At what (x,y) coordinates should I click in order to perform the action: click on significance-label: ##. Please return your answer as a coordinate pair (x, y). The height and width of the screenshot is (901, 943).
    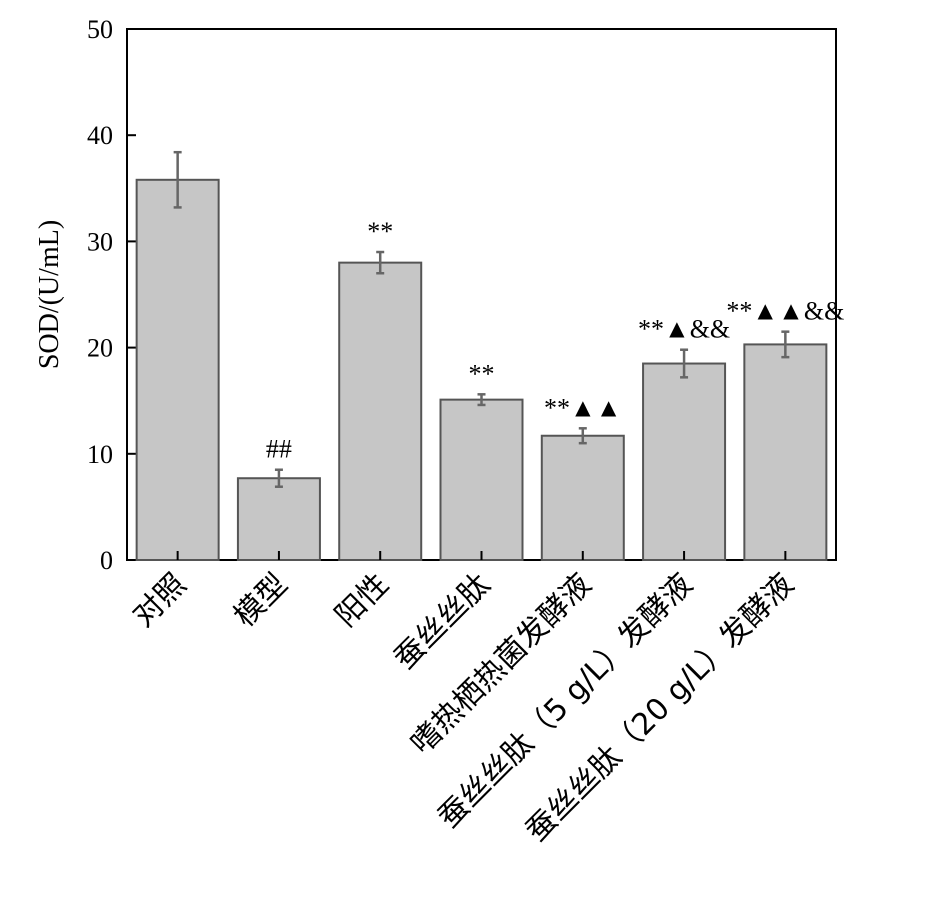
    Looking at the image, I should click on (279, 449).